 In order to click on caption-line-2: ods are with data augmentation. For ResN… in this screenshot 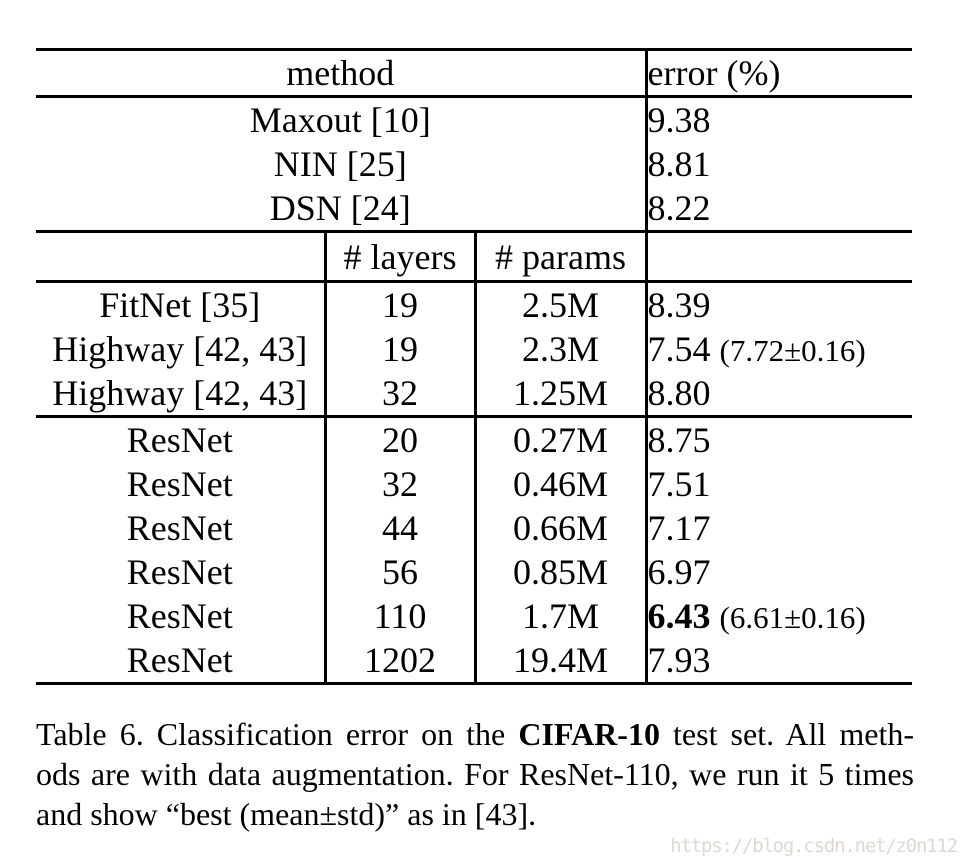, I will do `click(475, 774)`.